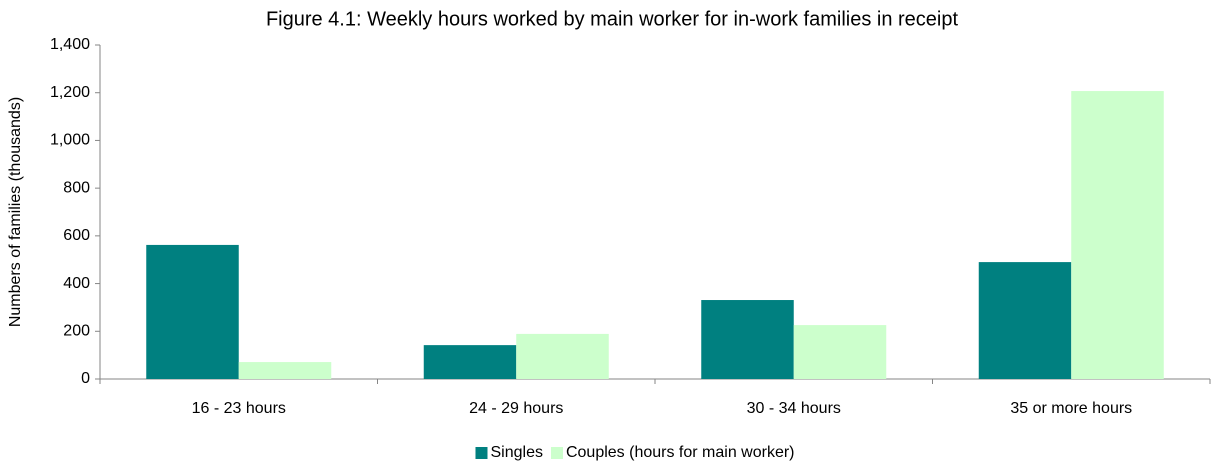  I want to click on legend: Singles Couples (hours for main worker), so click(635, 452).